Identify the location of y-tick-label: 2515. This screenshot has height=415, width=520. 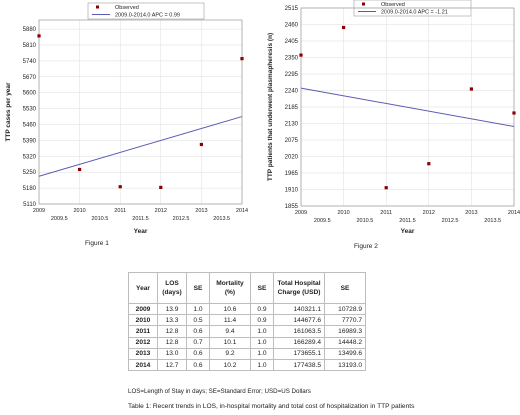
(292, 9).